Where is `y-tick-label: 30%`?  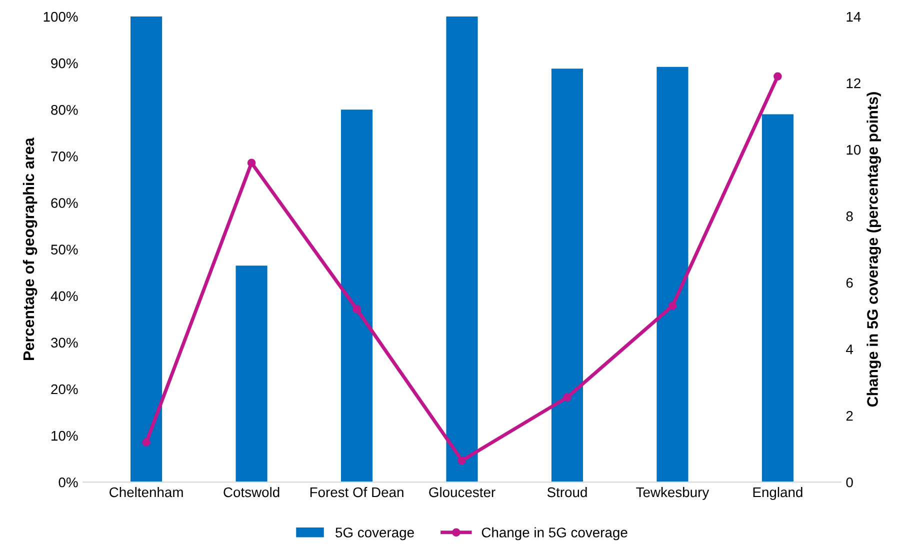
y-tick-label: 30% is located at coordinates (64, 343).